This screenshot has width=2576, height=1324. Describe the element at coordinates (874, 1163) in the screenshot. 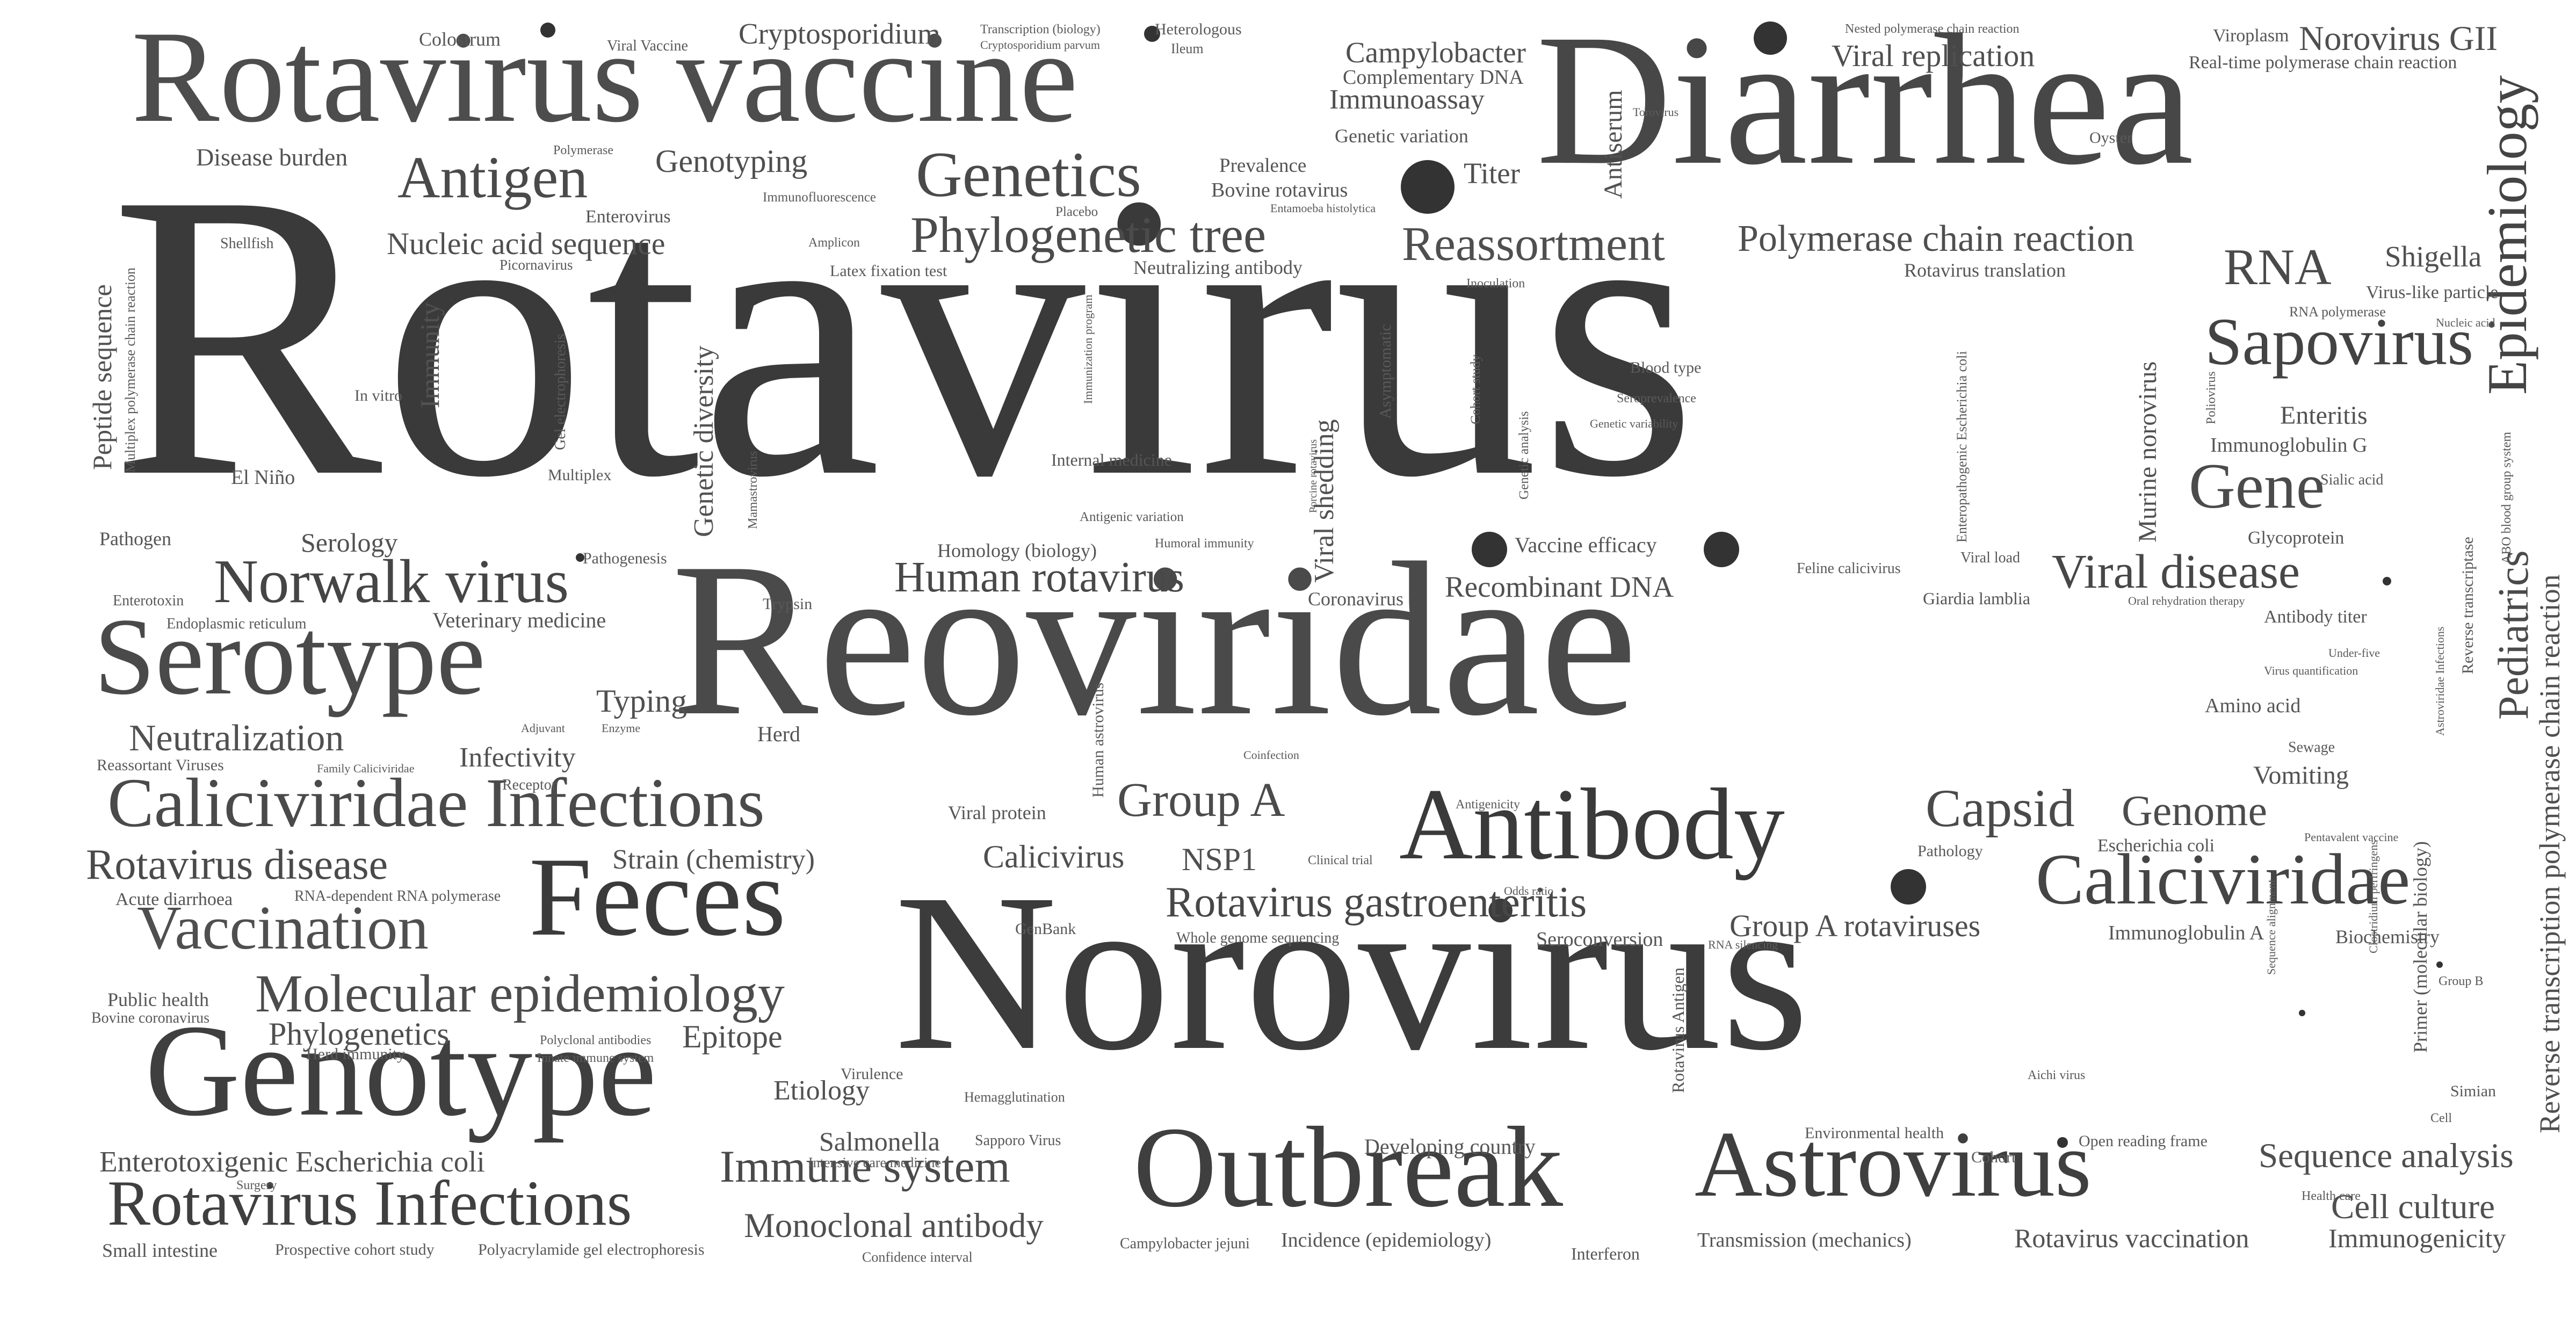

I see `word-intensive-care-medicine: Intensive care medicine` at that location.